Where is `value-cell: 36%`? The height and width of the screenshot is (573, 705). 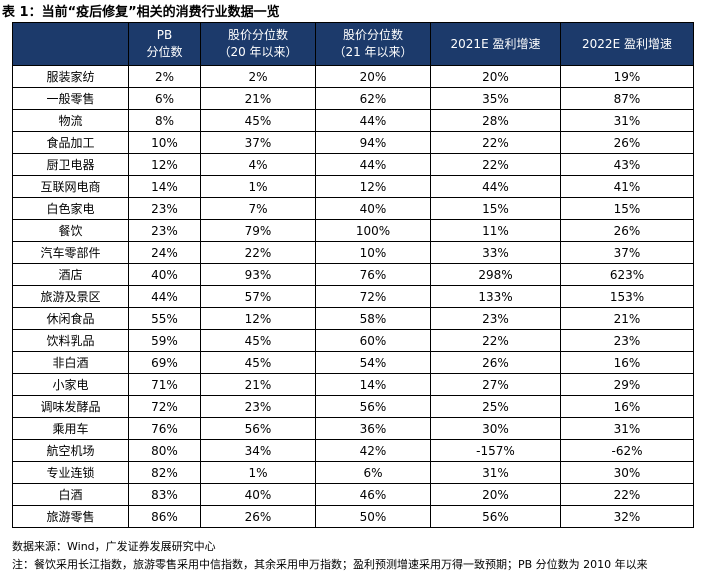
value-cell: 36% is located at coordinates (373, 428).